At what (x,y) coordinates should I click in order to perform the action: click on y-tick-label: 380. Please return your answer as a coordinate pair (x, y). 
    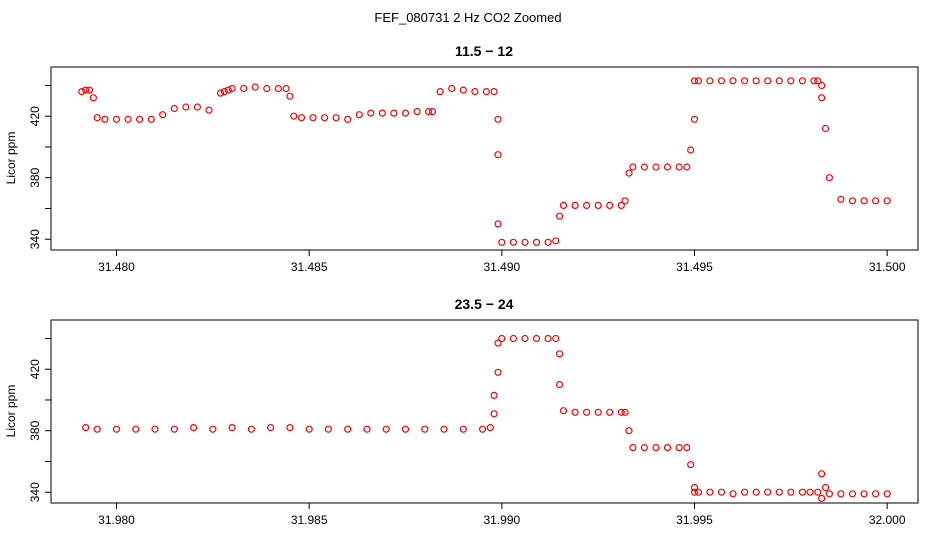
    Looking at the image, I should click on (35, 430).